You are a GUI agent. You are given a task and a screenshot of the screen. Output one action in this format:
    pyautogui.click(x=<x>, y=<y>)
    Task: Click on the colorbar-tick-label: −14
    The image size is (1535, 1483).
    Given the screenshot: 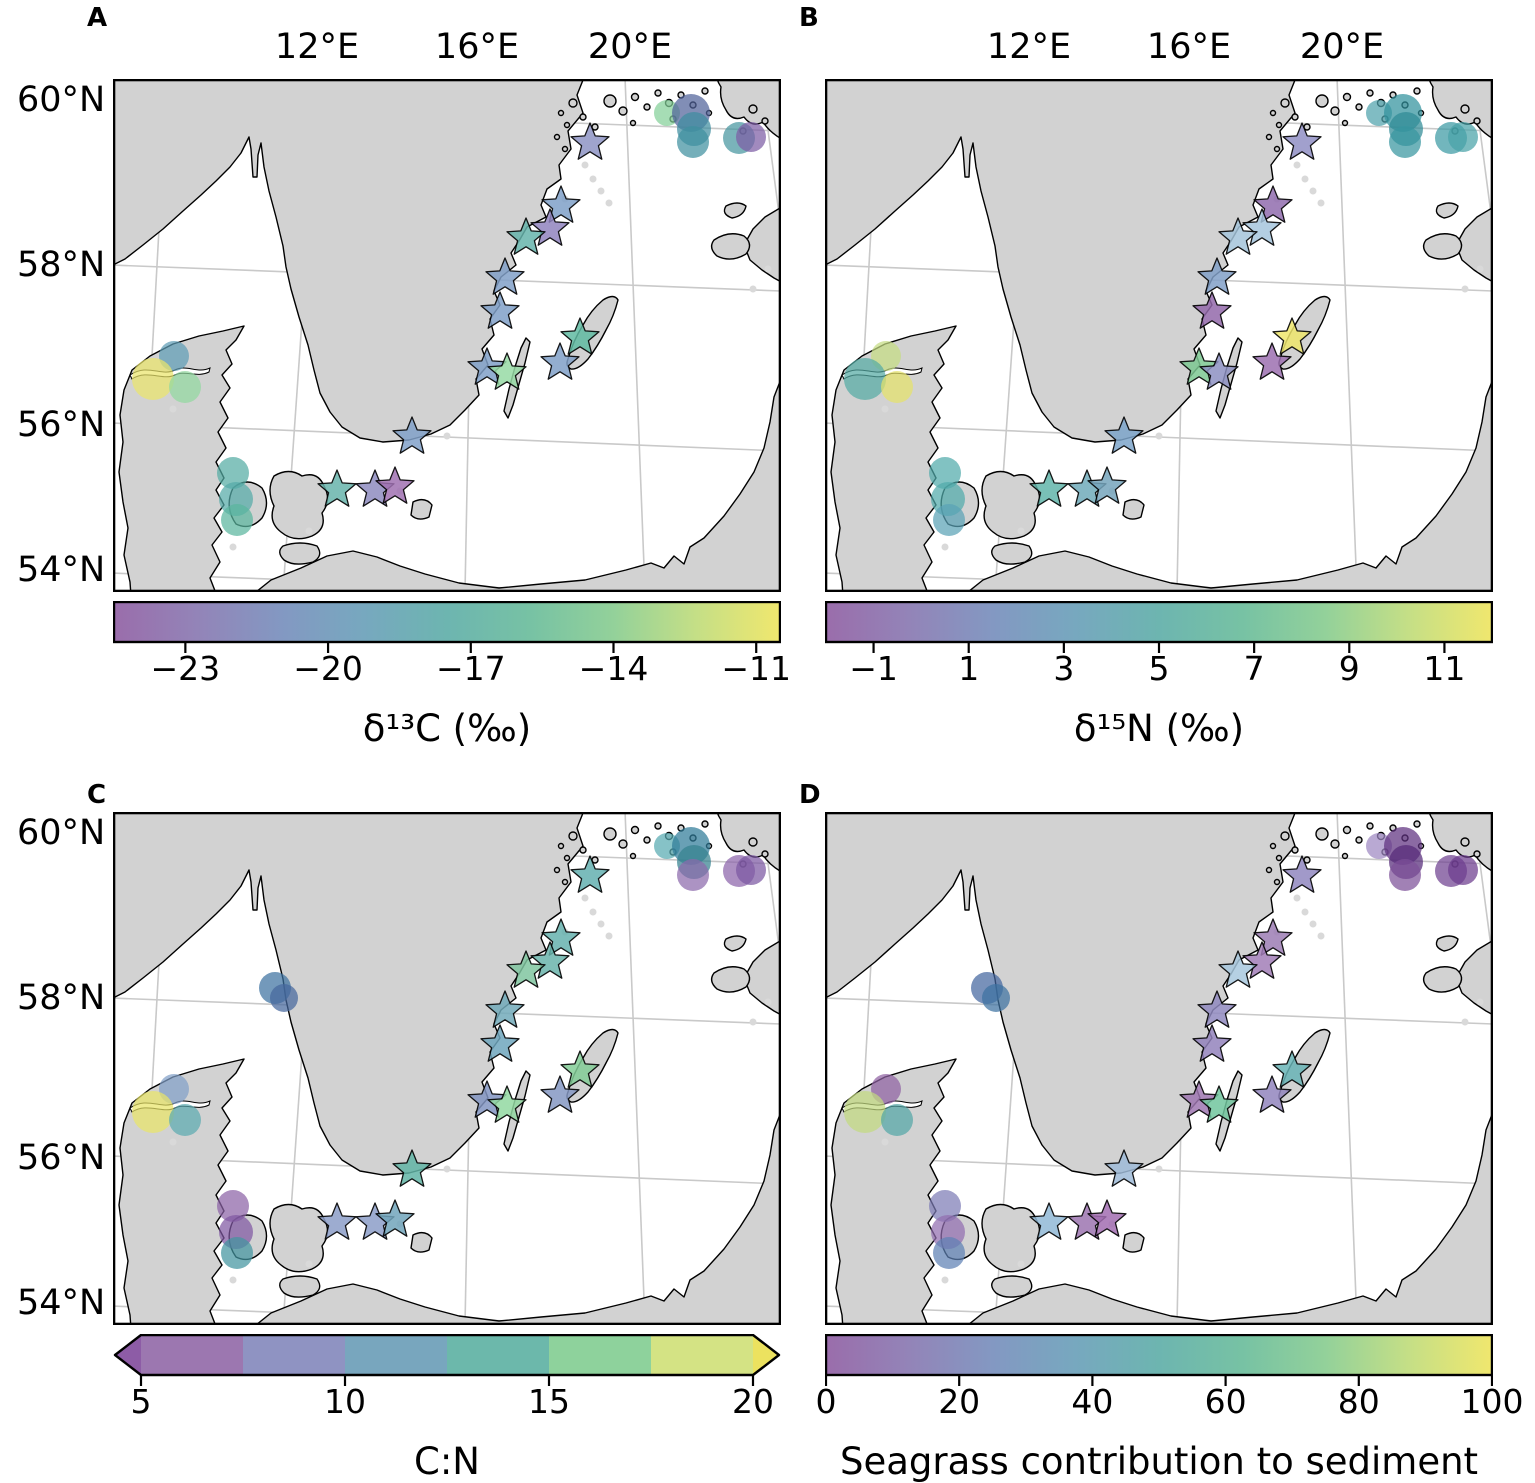 What is the action you would take?
    pyautogui.click(x=613, y=668)
    